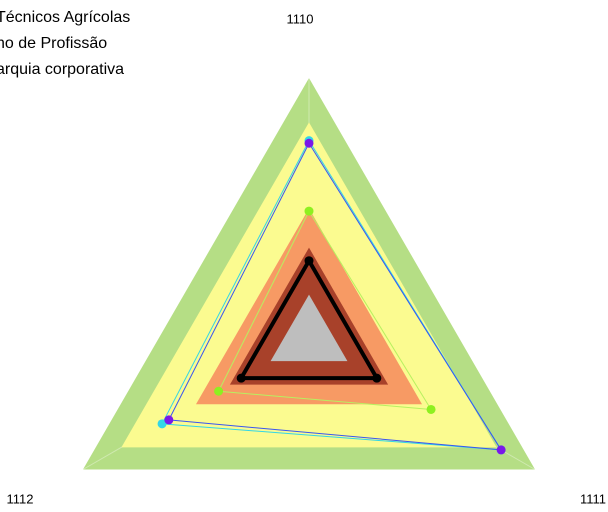 The width and height of the screenshot is (608, 512). Describe the element at coordinates (53, 43) in the screenshot. I see `title-line: no de Profissão` at that location.